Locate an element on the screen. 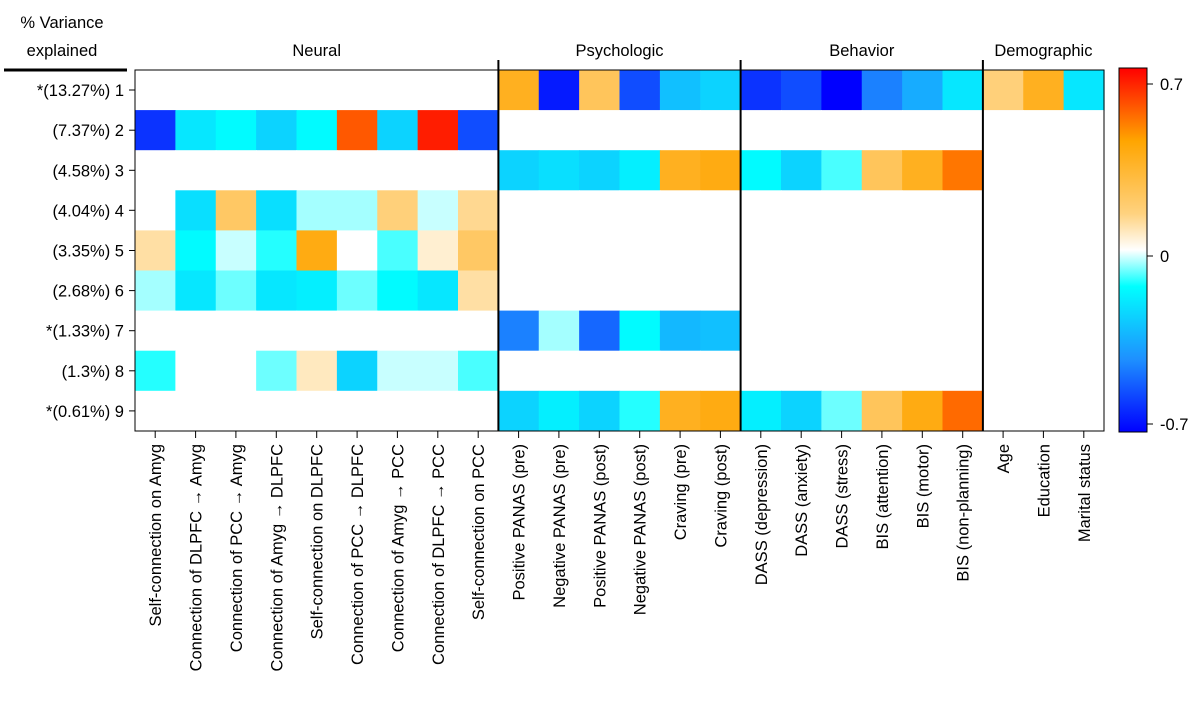 This screenshot has height=726, width=1202. group-label: Demographic is located at coordinates (1043, 51).